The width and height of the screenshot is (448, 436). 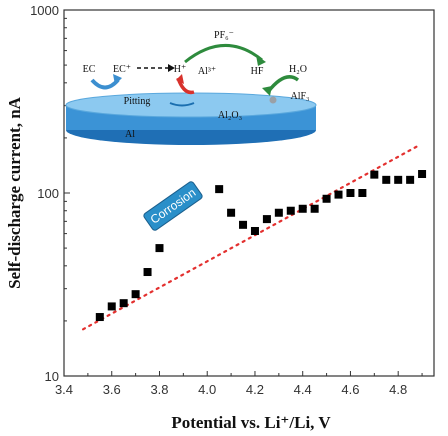 What do you see at coordinates (137, 101) in the screenshot?
I see `pitting-label: Pitting` at bounding box center [137, 101].